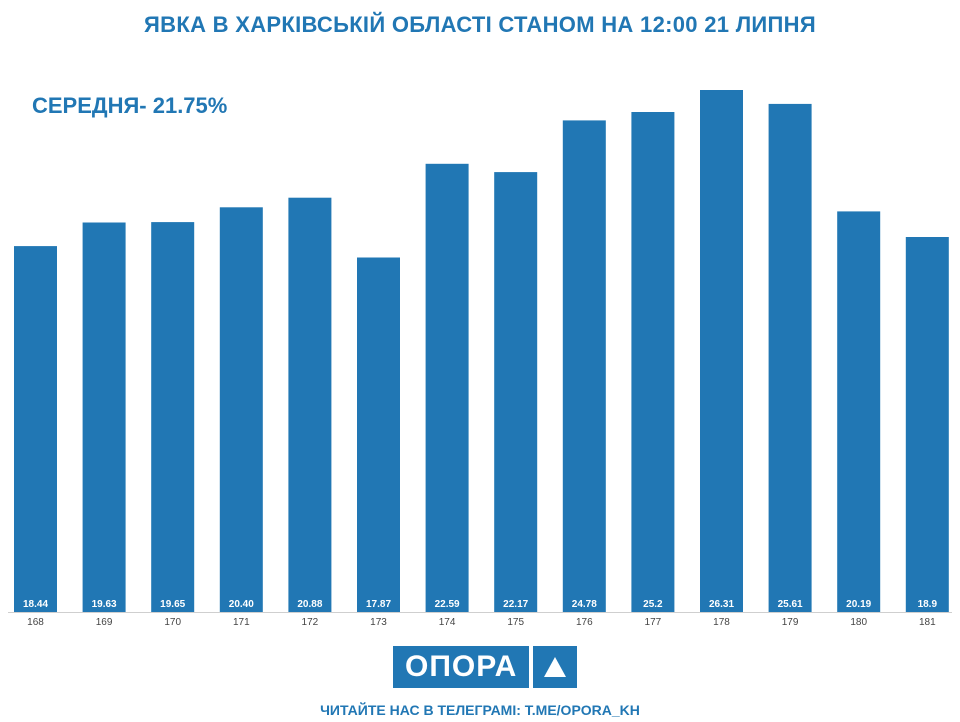 The height and width of the screenshot is (722, 960). Describe the element at coordinates (721, 622) in the screenshot. I see `category-label-178: 178` at that location.